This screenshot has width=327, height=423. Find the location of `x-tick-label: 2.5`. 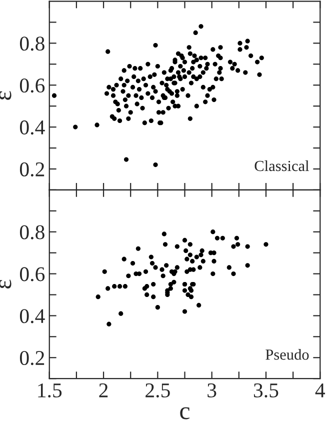

x-tick-label: 2.5 is located at coordinates (158, 390).